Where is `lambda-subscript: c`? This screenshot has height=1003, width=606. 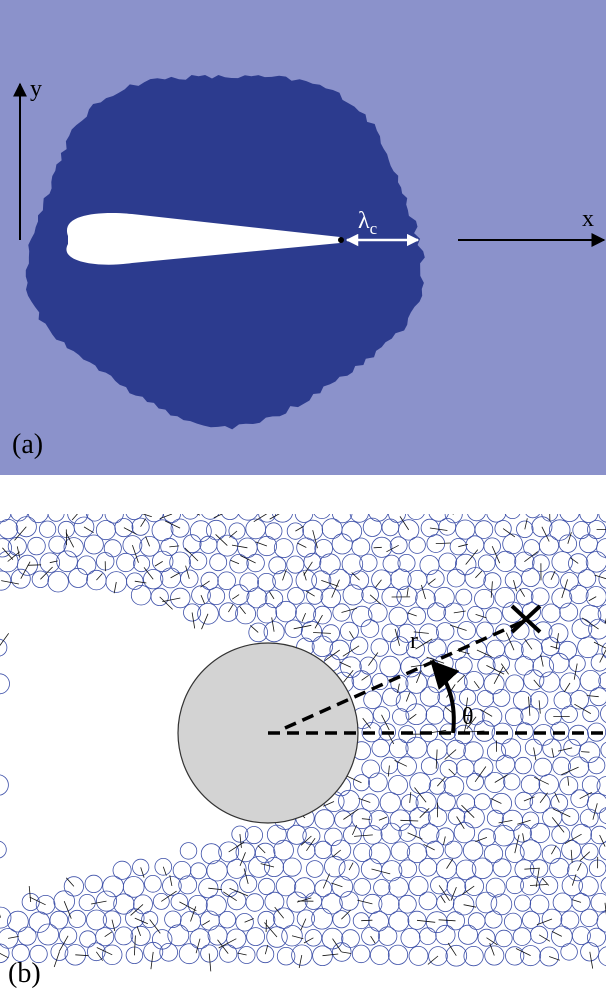
lambda-subscript: c is located at coordinates (374, 228).